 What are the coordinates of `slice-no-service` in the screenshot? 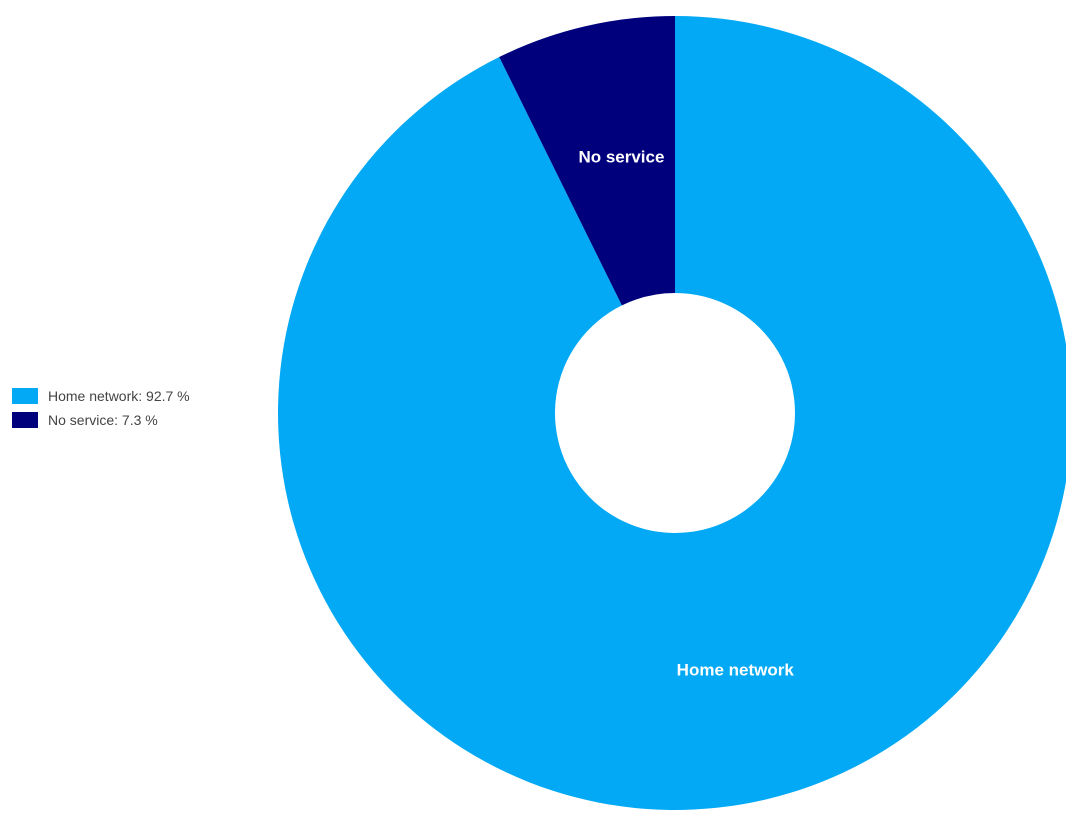 It's located at (587, 161).